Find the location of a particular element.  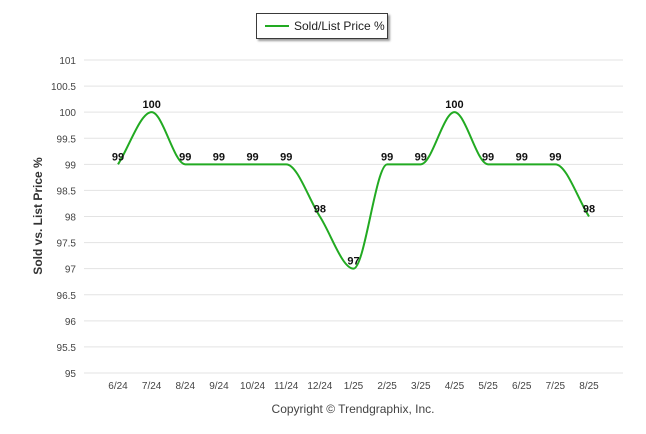

x-tick-label: 7/25 is located at coordinates (556, 386).